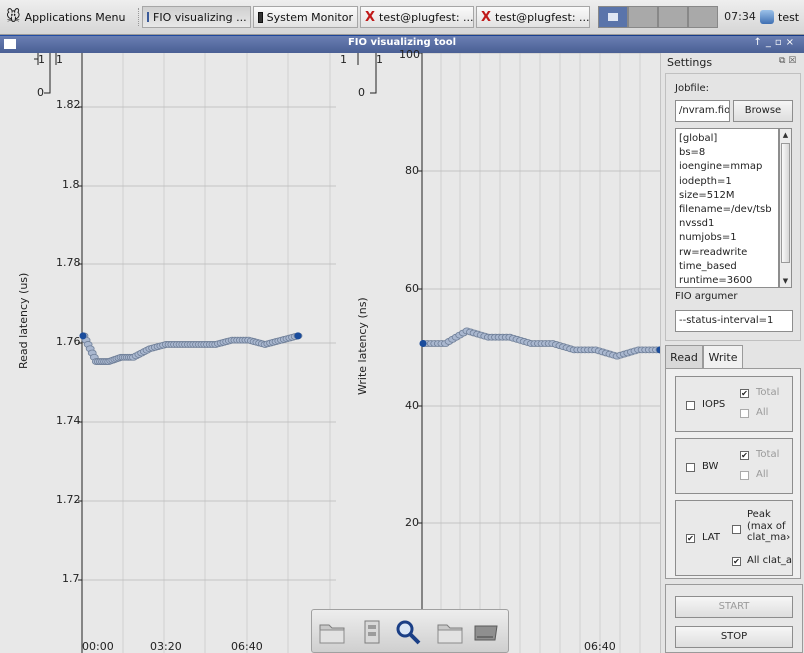 This screenshot has height=653, width=804. Describe the element at coordinates (702, 111) in the screenshot. I see `jobfile-input: /nvram.fio` at that location.